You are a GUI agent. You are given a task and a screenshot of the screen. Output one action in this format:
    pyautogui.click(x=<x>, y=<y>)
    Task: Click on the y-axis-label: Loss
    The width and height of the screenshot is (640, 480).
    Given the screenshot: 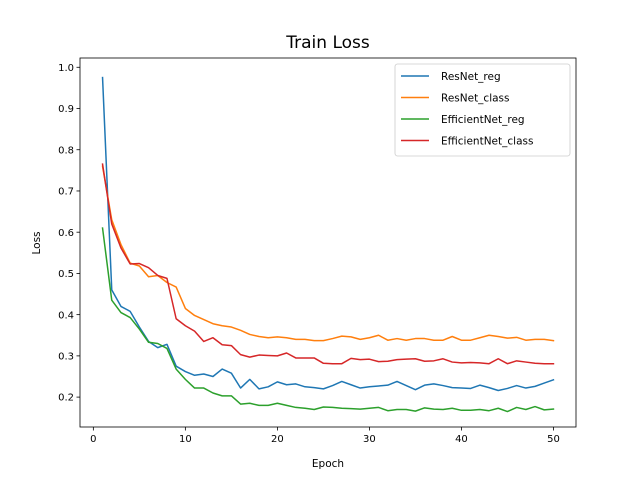 What is the action you would take?
    pyautogui.click(x=37, y=242)
    